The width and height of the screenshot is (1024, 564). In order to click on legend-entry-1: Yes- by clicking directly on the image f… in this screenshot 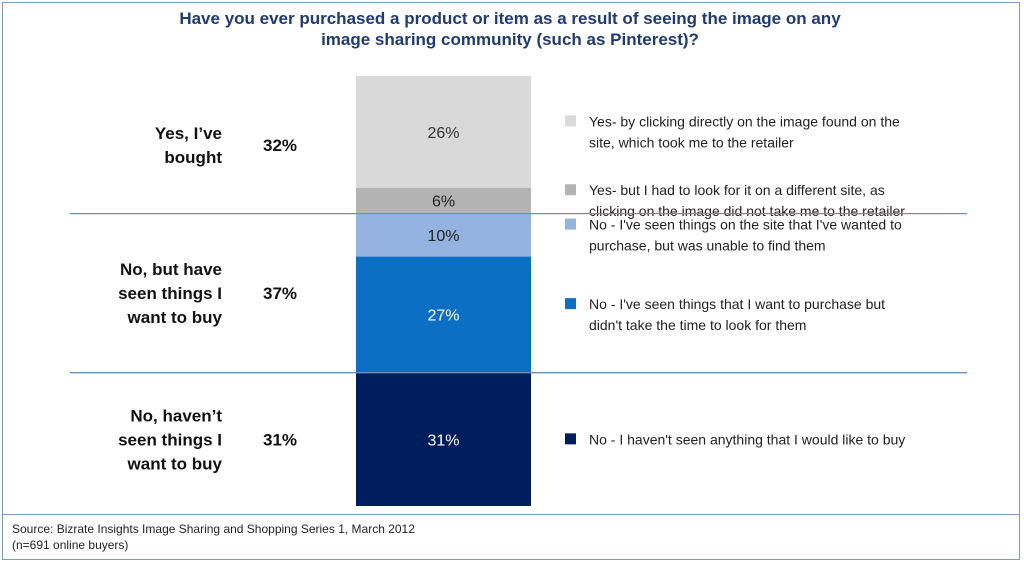, I will do `click(744, 131)`.